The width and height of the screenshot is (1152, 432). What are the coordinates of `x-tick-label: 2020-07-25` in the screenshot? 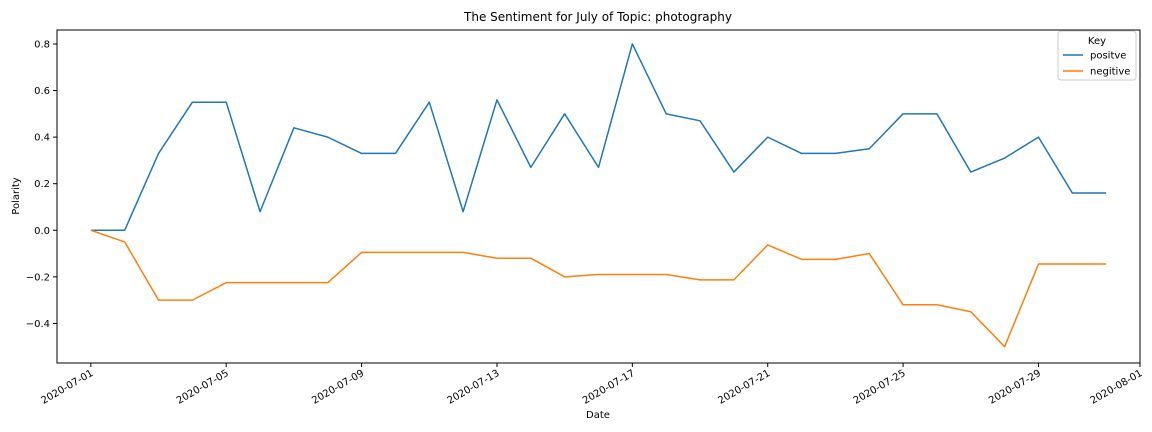 It's located at (880, 387).